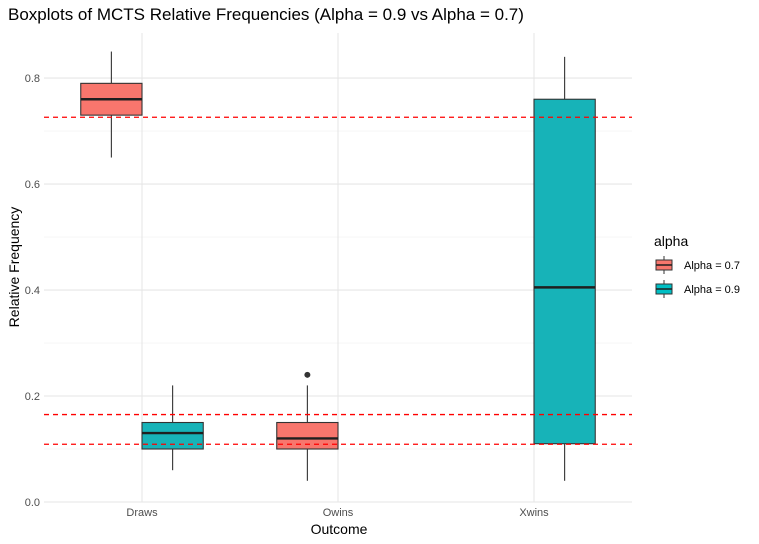  What do you see at coordinates (712, 266) in the screenshot?
I see `legend-label: Alpha = 0.7` at bounding box center [712, 266].